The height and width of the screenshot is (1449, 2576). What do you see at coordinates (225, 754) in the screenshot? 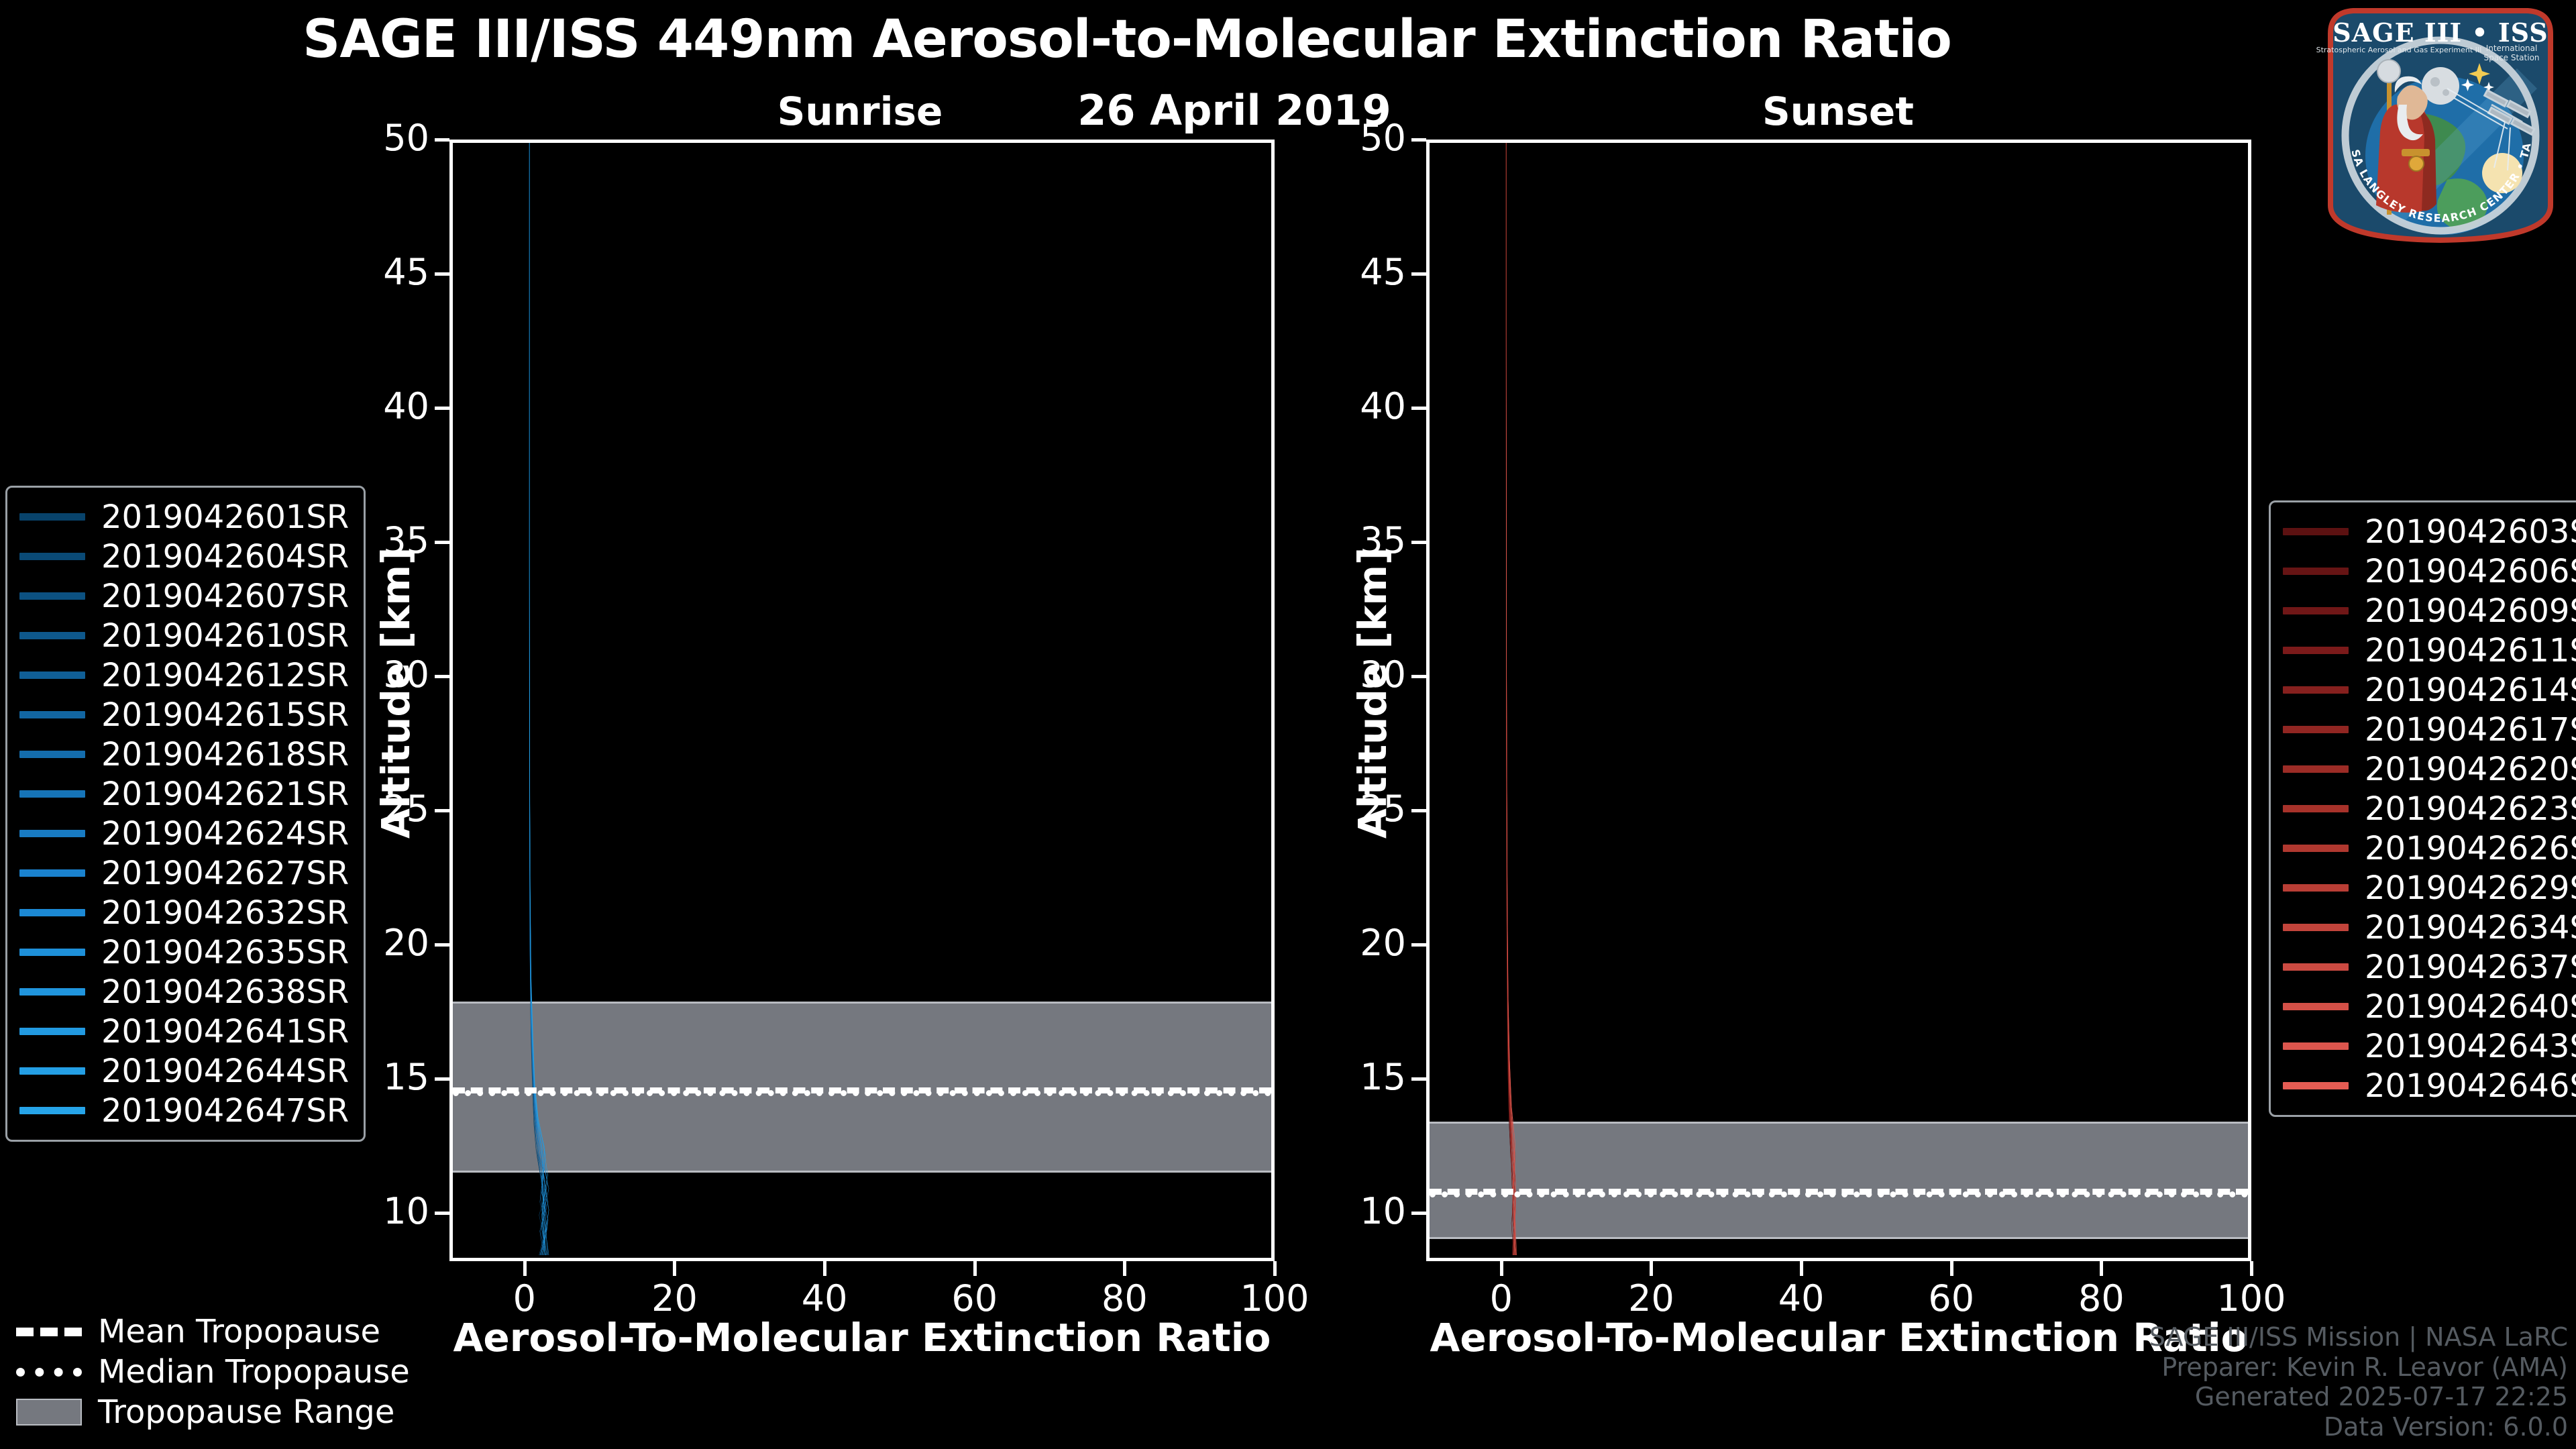
I see `legend-label: 2019042618SR` at bounding box center [225, 754].